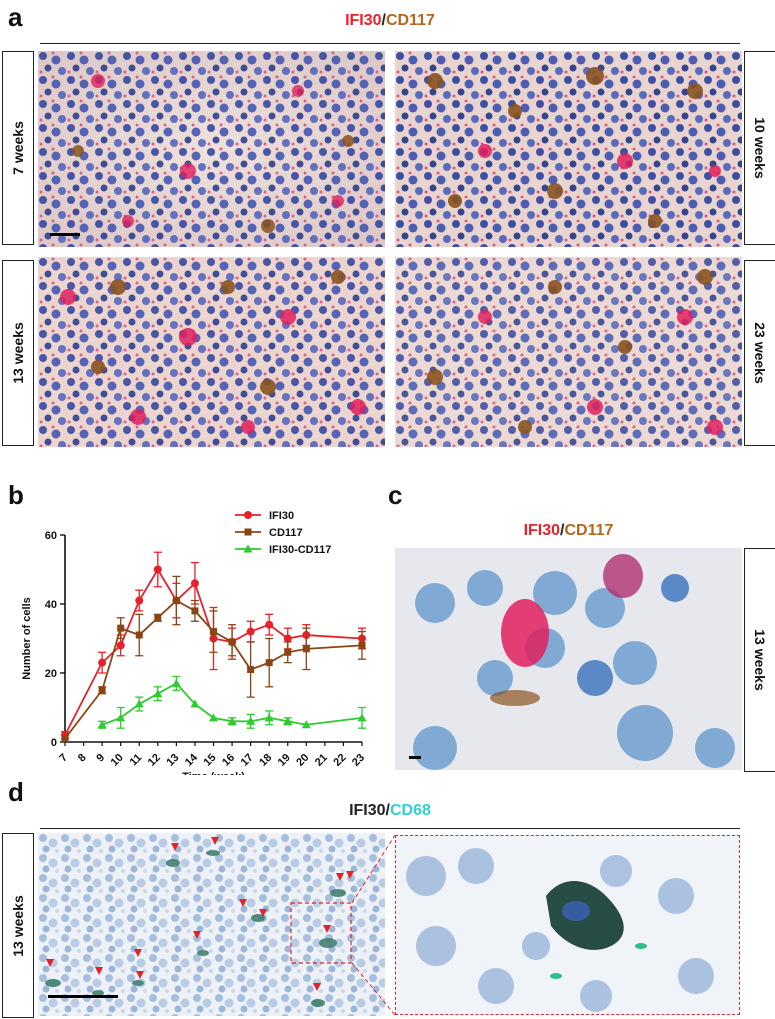  Describe the element at coordinates (117, 760) in the screenshot. I see `x-tick-label: 10` at that location.